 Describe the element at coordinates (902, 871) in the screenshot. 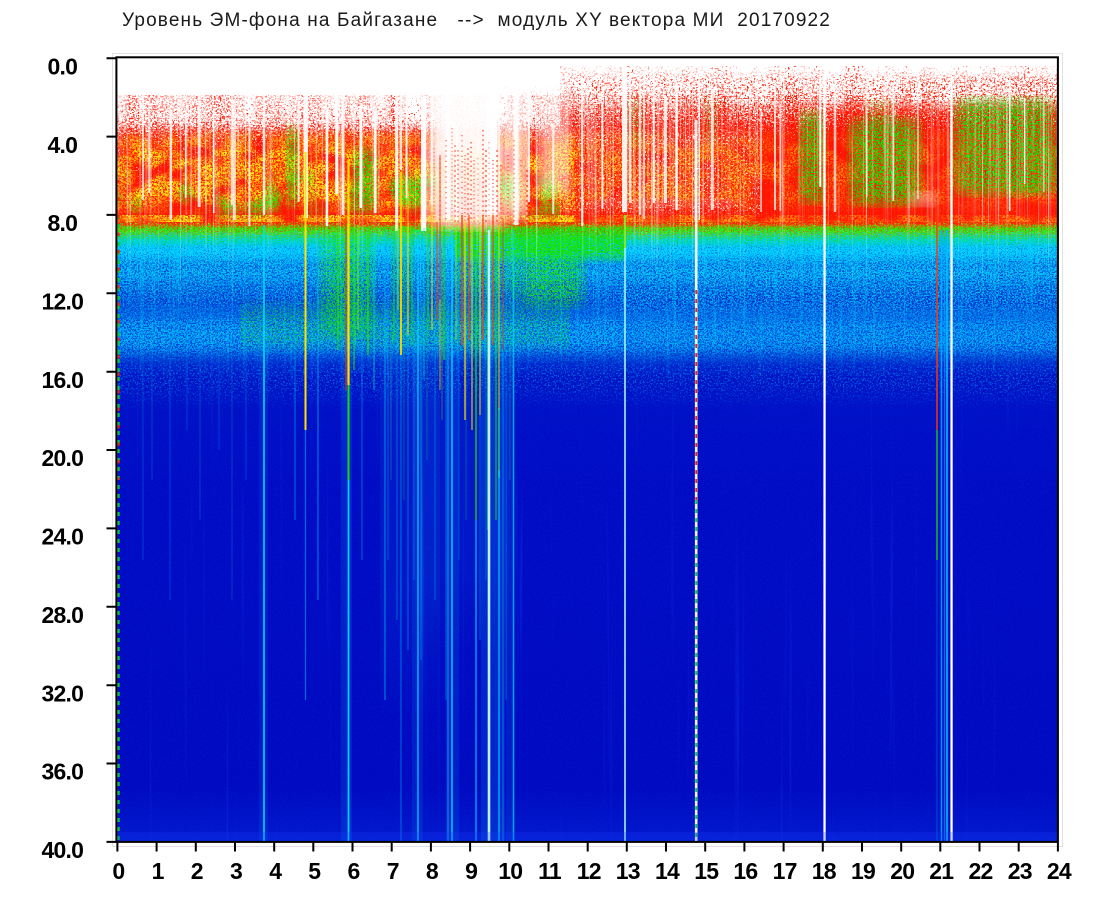

I see `svg-text: 20` at that location.